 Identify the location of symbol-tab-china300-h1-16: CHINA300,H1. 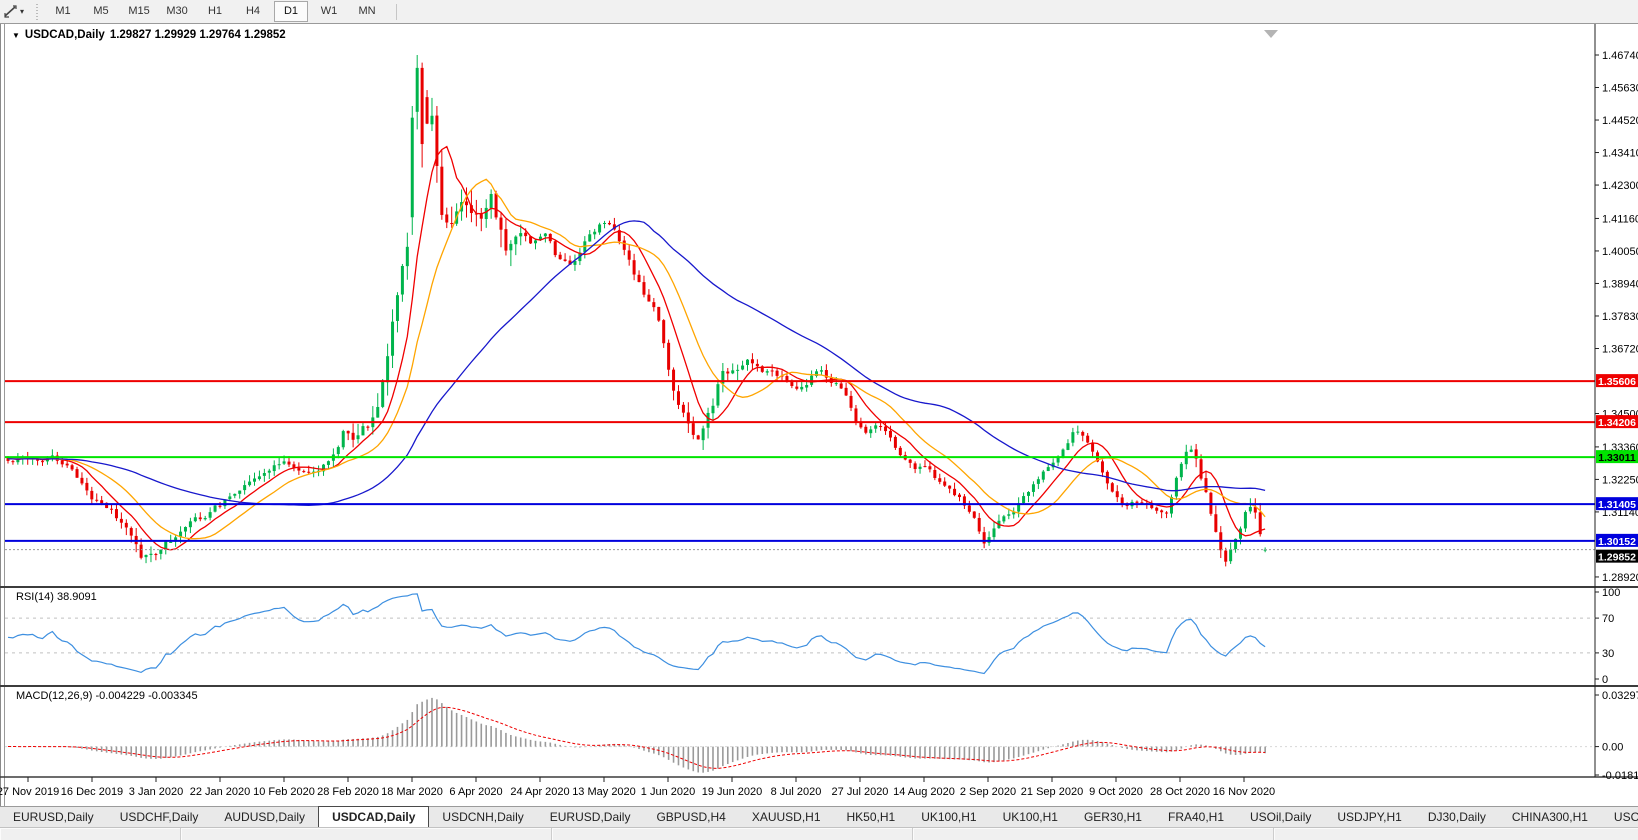
(1549, 817).